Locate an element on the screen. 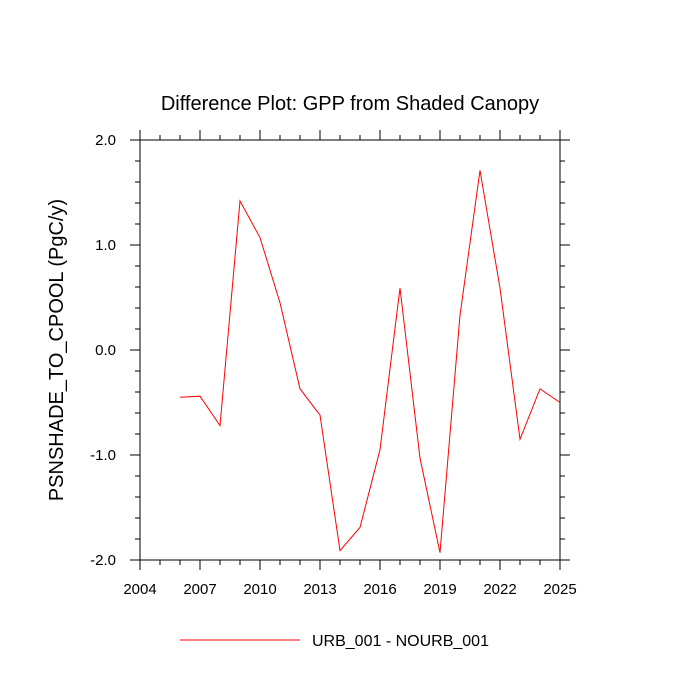 Image resolution: width=700 pixels, height=700 pixels. x-tick-label: 2010 is located at coordinates (259, 589).